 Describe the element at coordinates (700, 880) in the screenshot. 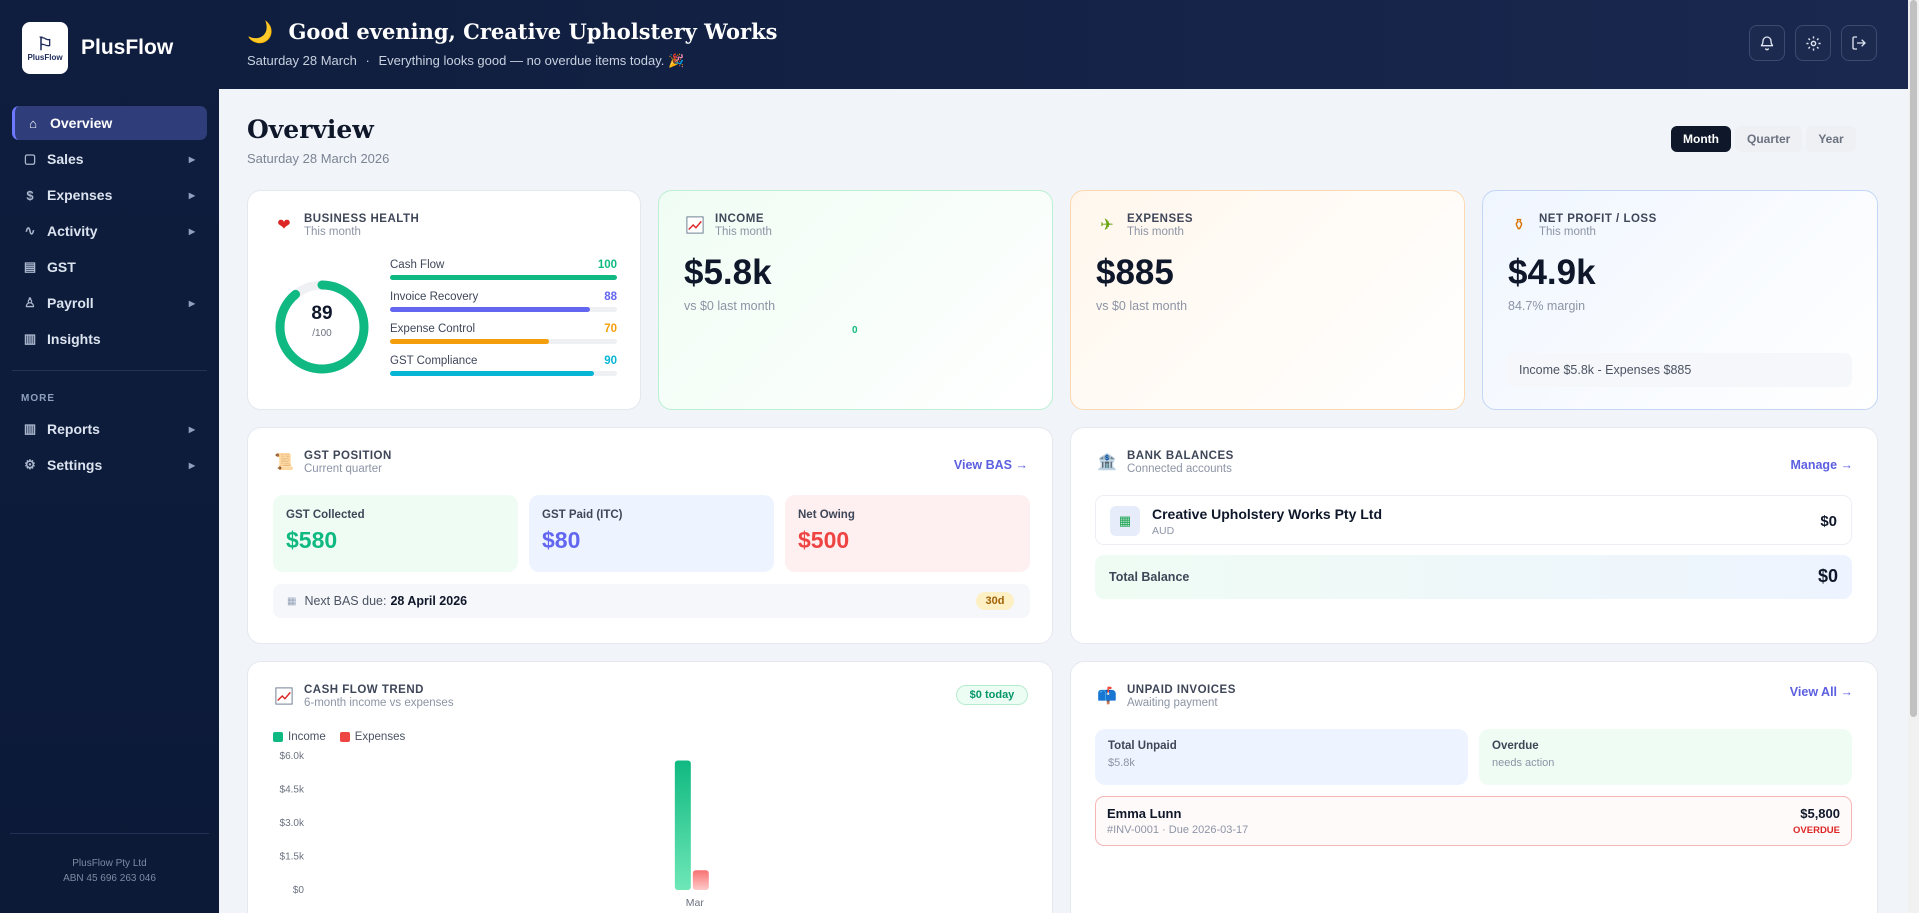

I see `bar-expenses-mar` at that location.